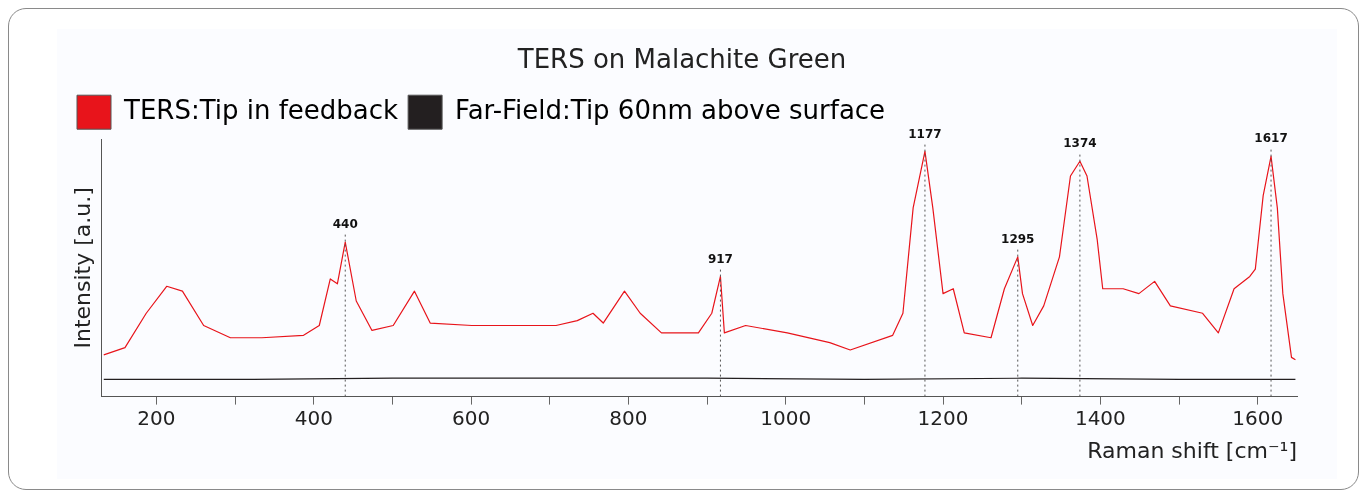 The width and height of the screenshot is (1367, 498). What do you see at coordinates (471, 417) in the screenshot?
I see `x-tick-label: 600` at bounding box center [471, 417].